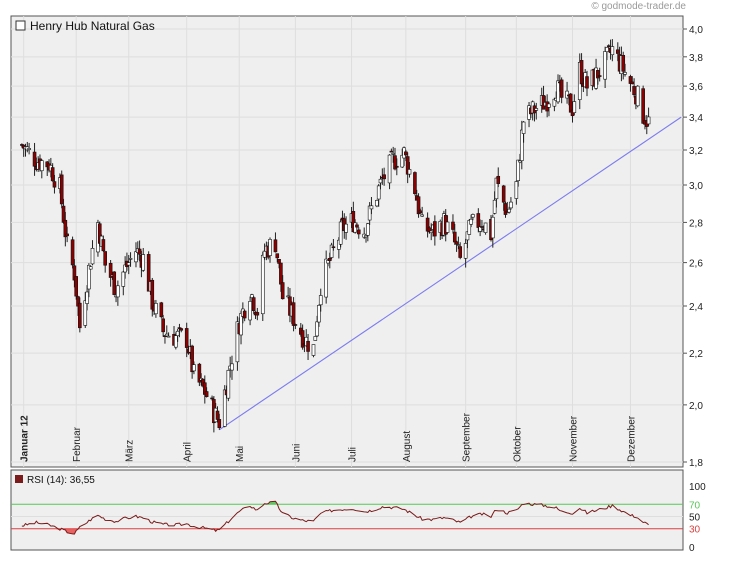 The height and width of the screenshot is (566, 730). Describe the element at coordinates (517, 444) in the screenshot. I see `month-label: Oktober` at that location.